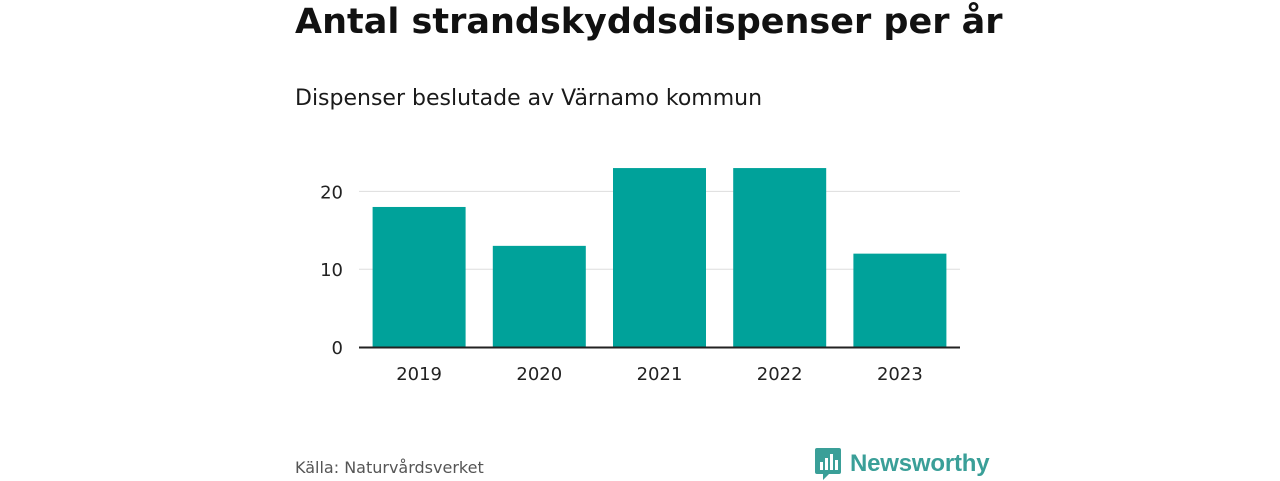  I want to click on y-tick-label: 10, so click(331, 270).